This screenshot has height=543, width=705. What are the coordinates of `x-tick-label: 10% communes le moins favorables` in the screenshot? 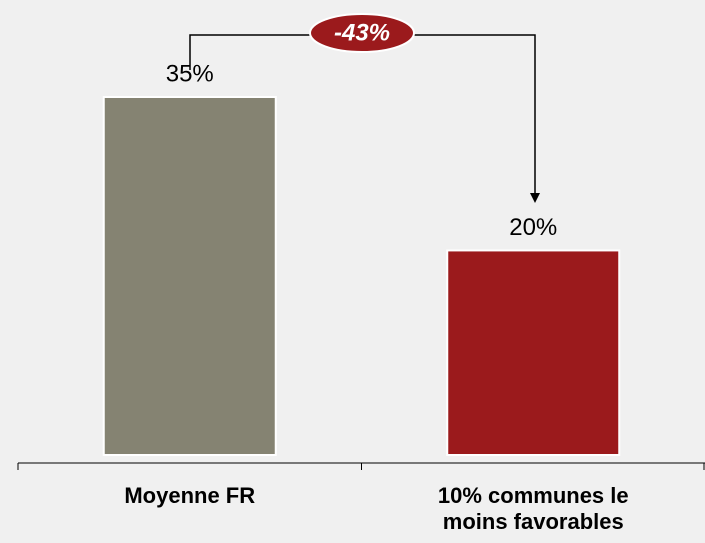 It's located at (533, 508).